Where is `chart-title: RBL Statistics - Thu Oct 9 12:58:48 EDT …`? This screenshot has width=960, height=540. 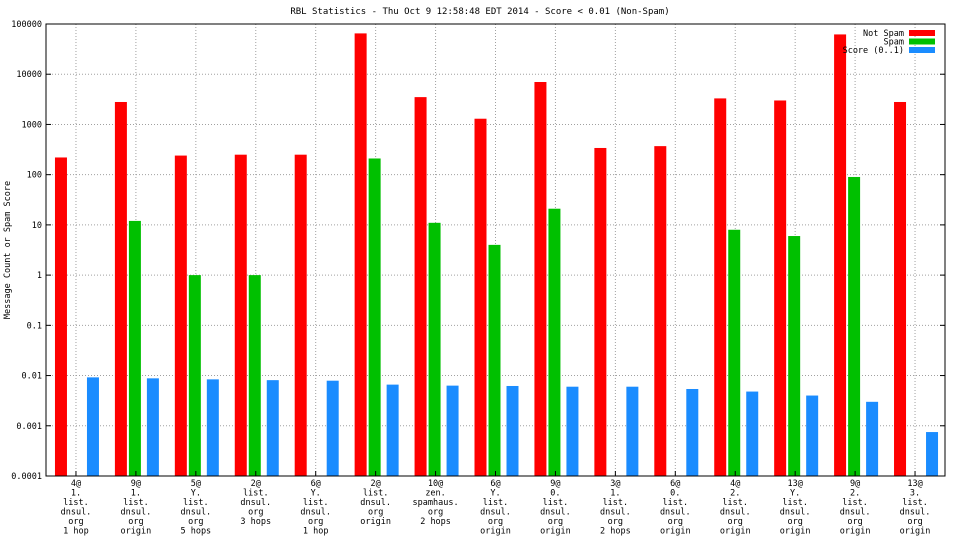 chart-title: RBL Statistics - Thu Oct 9 12:58:48 EDT … is located at coordinates (479, 12).